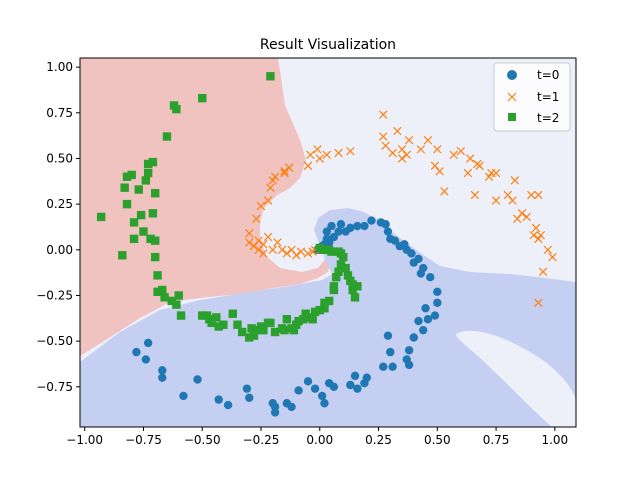  I want to click on x-tick-label: −1.00, so click(84, 440).